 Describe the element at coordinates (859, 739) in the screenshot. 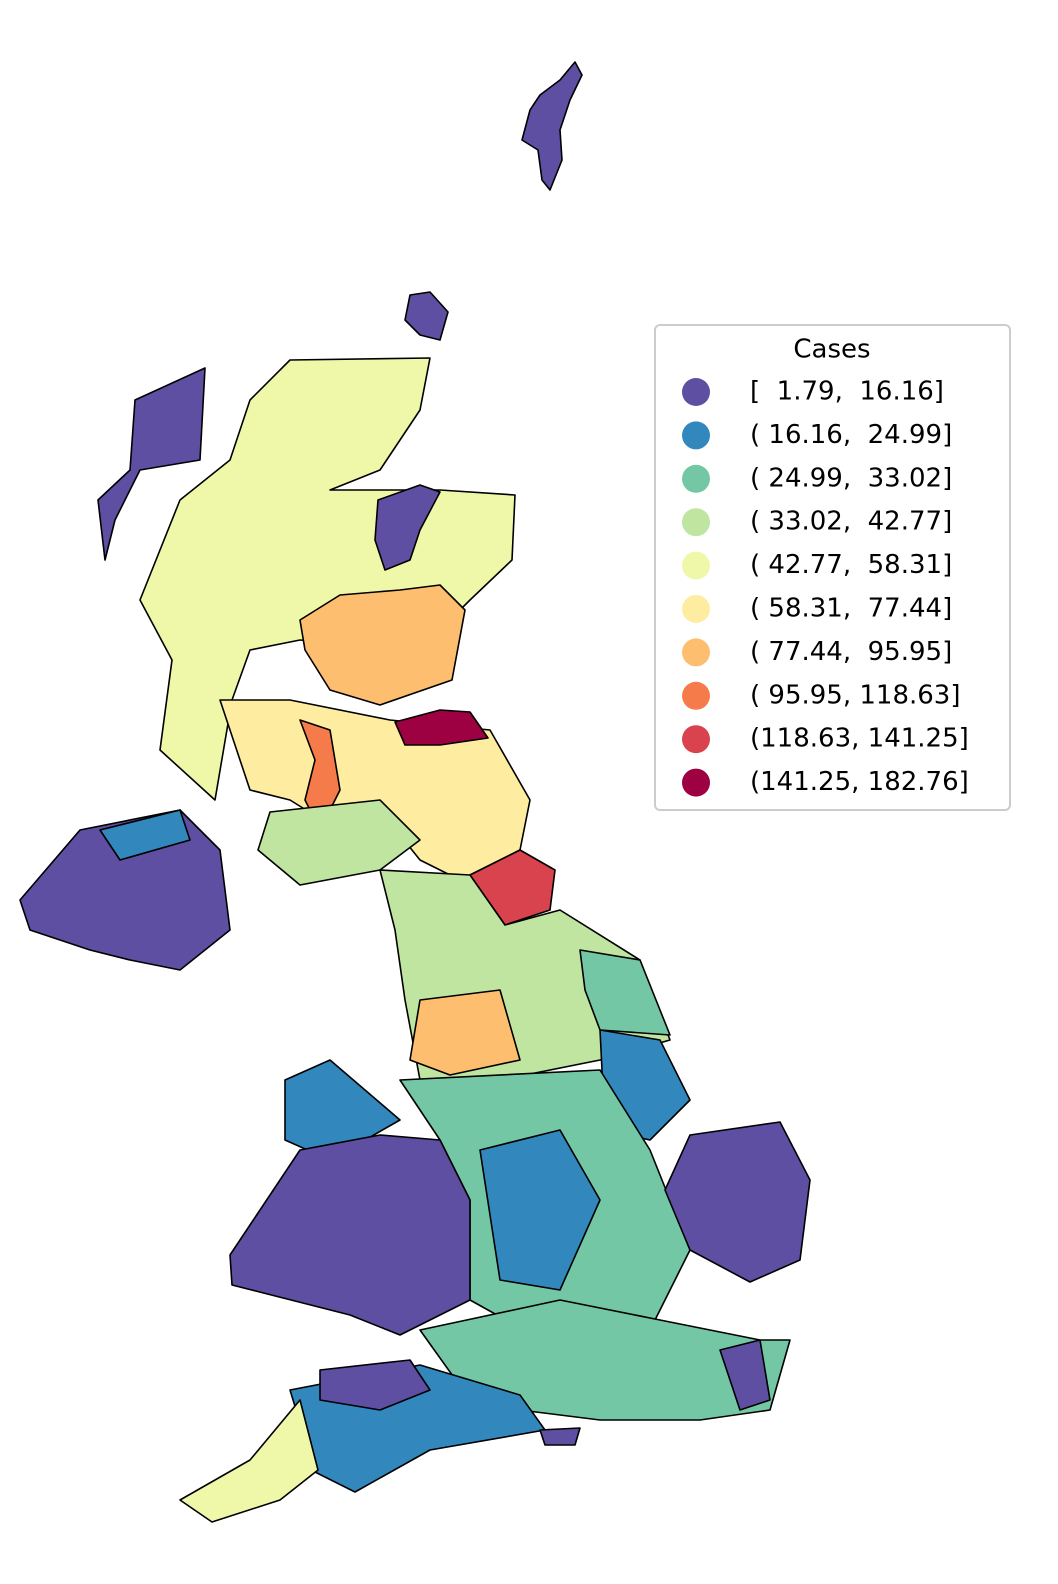

I see `legend-label: (118.63, 141.25]` at that location.